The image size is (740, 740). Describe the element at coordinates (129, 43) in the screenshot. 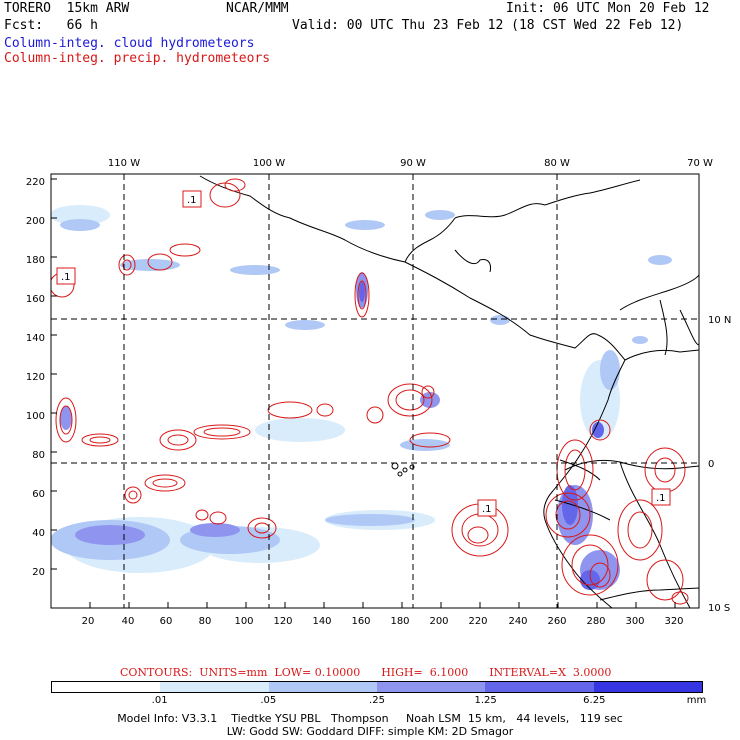

I see `field-cloud-label: Column-integ. cloud hydrometeors` at that location.